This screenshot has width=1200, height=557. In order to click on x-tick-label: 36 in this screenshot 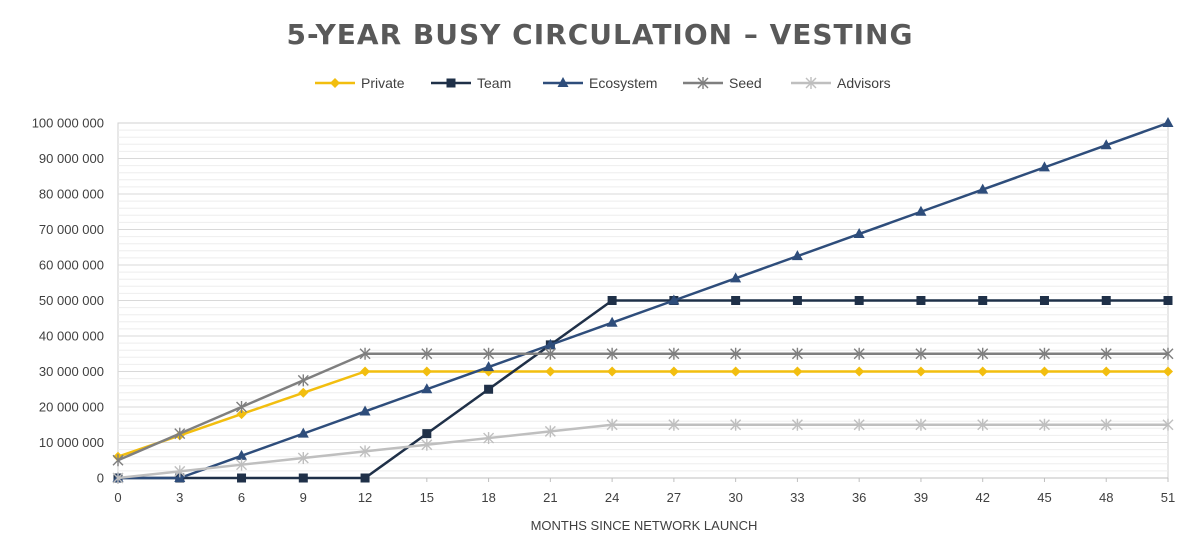, I will do `click(859, 497)`.